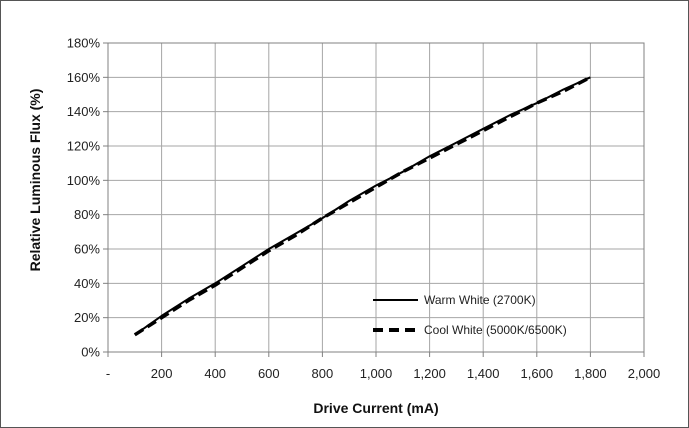  I want to click on x-tick-label: 600, so click(269, 373).